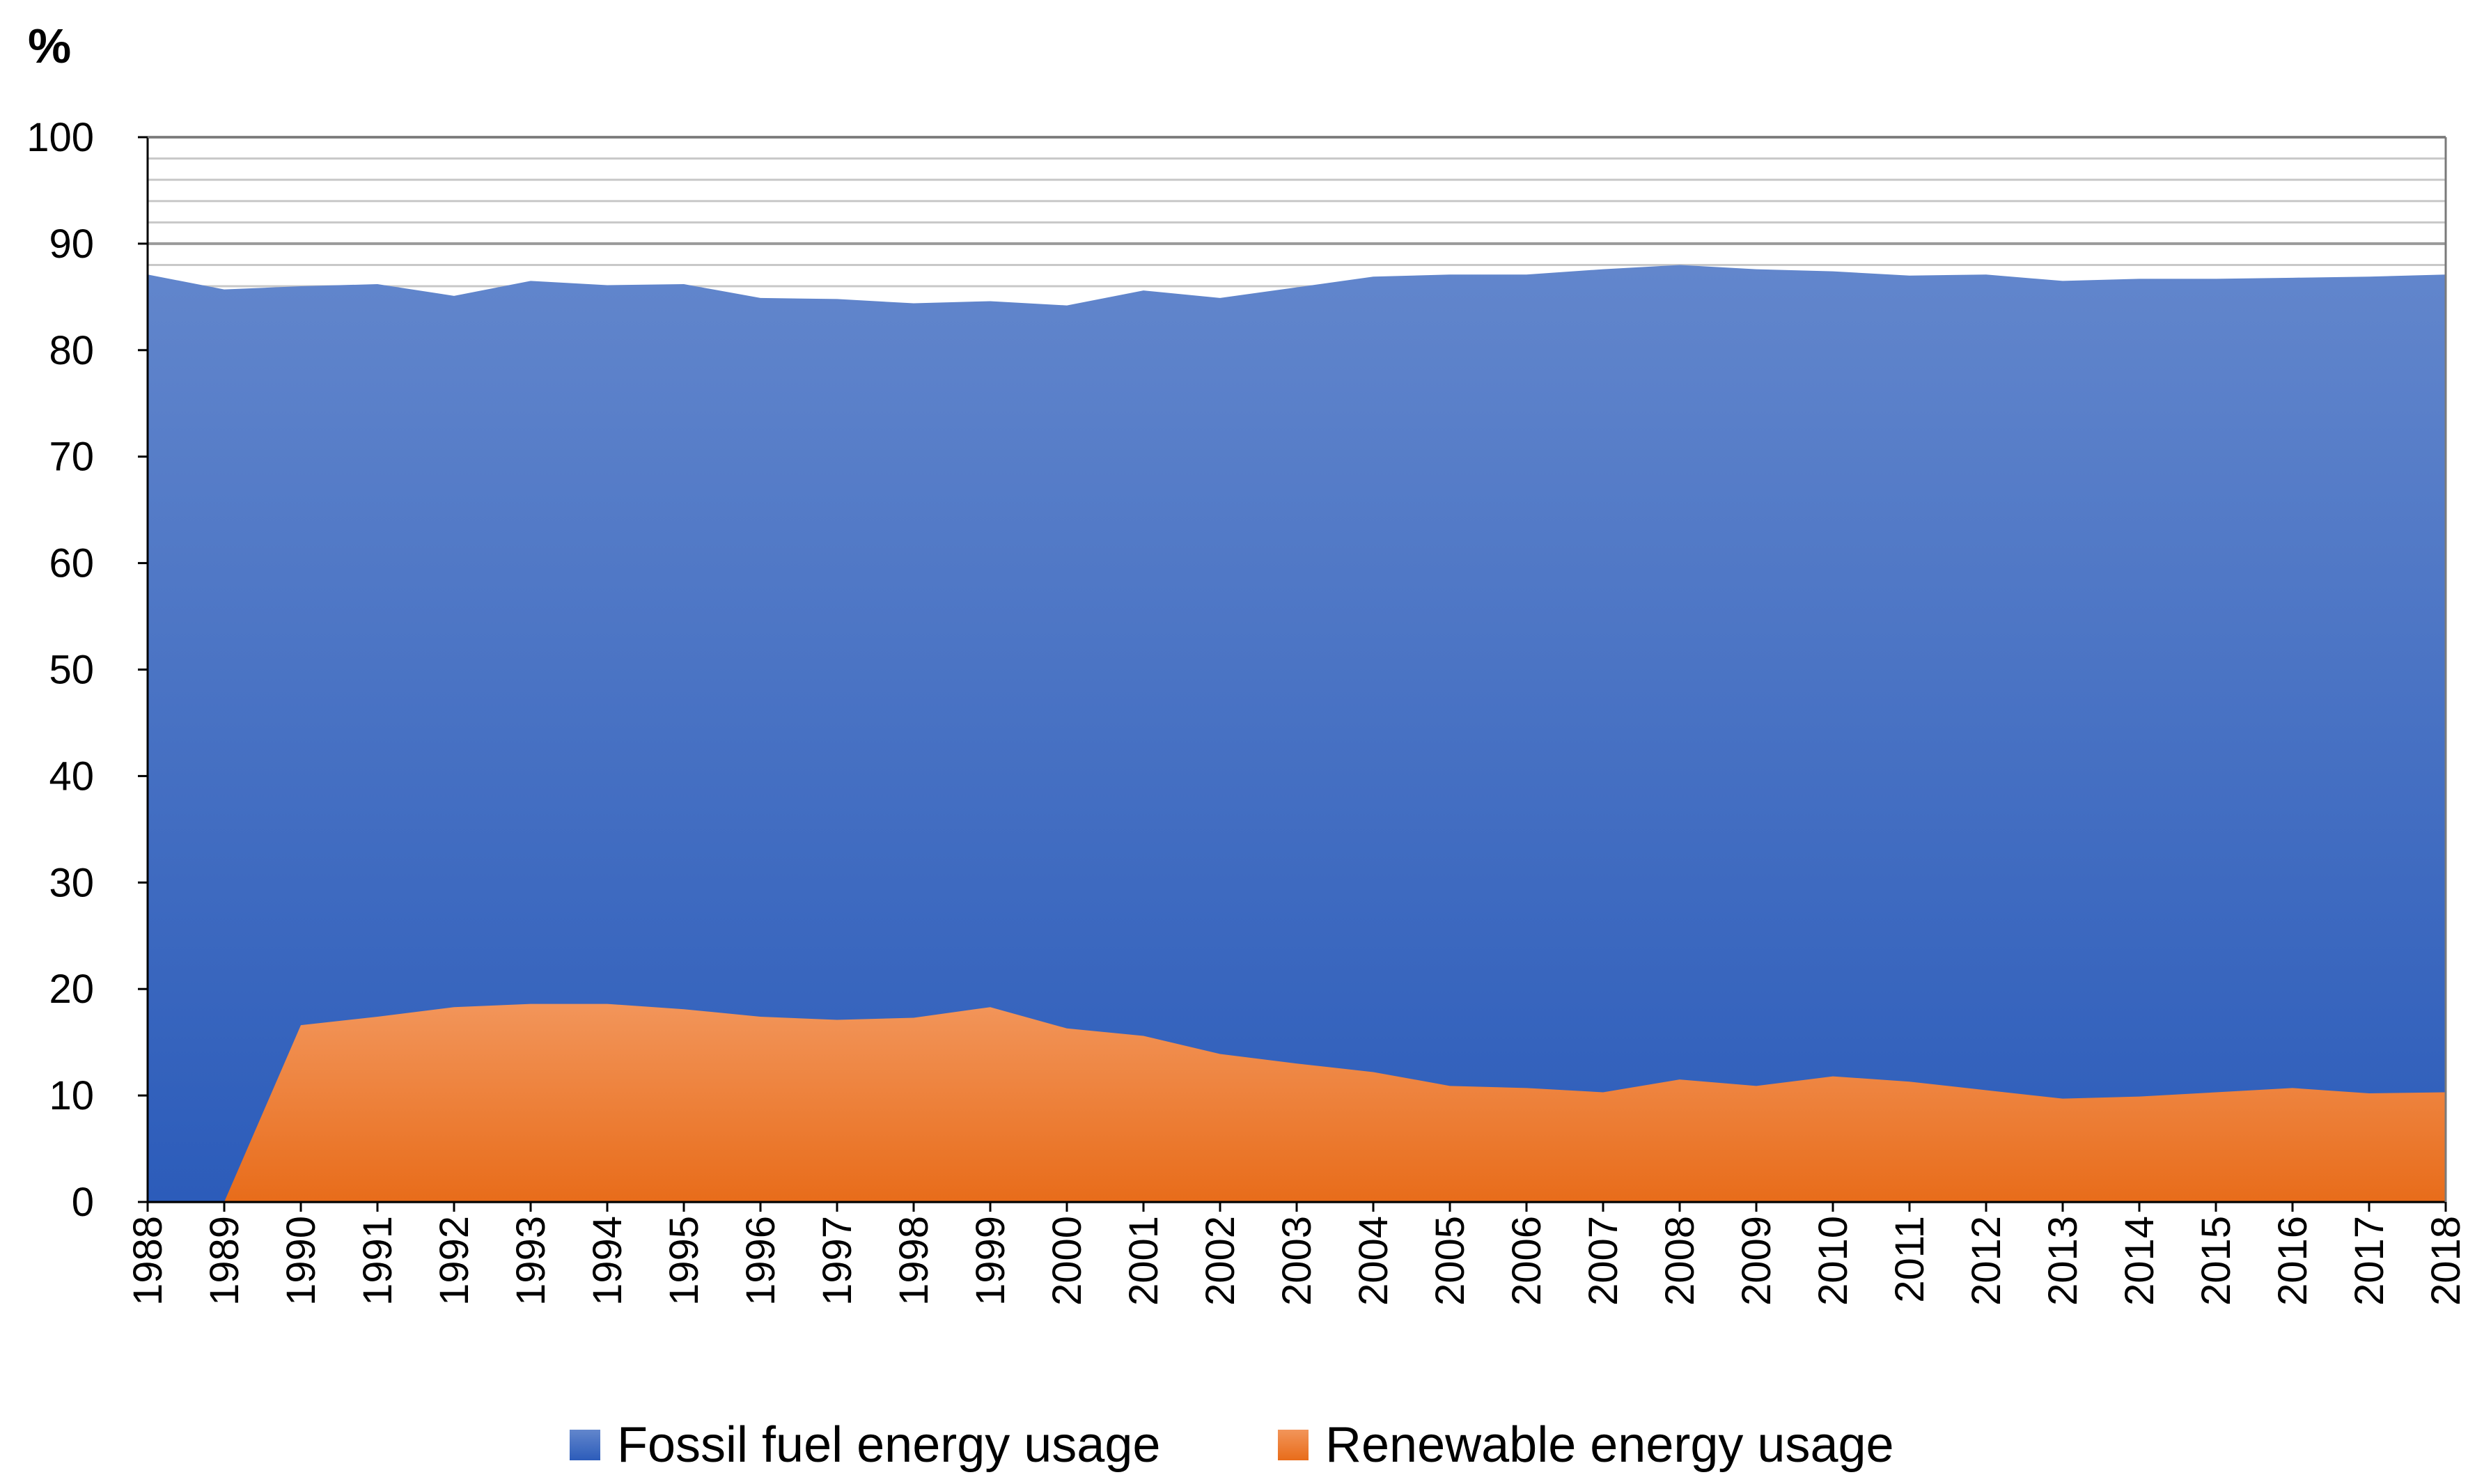  What do you see at coordinates (2292, 1261) in the screenshot?
I see `x-tick-label: 2016` at bounding box center [2292, 1261].